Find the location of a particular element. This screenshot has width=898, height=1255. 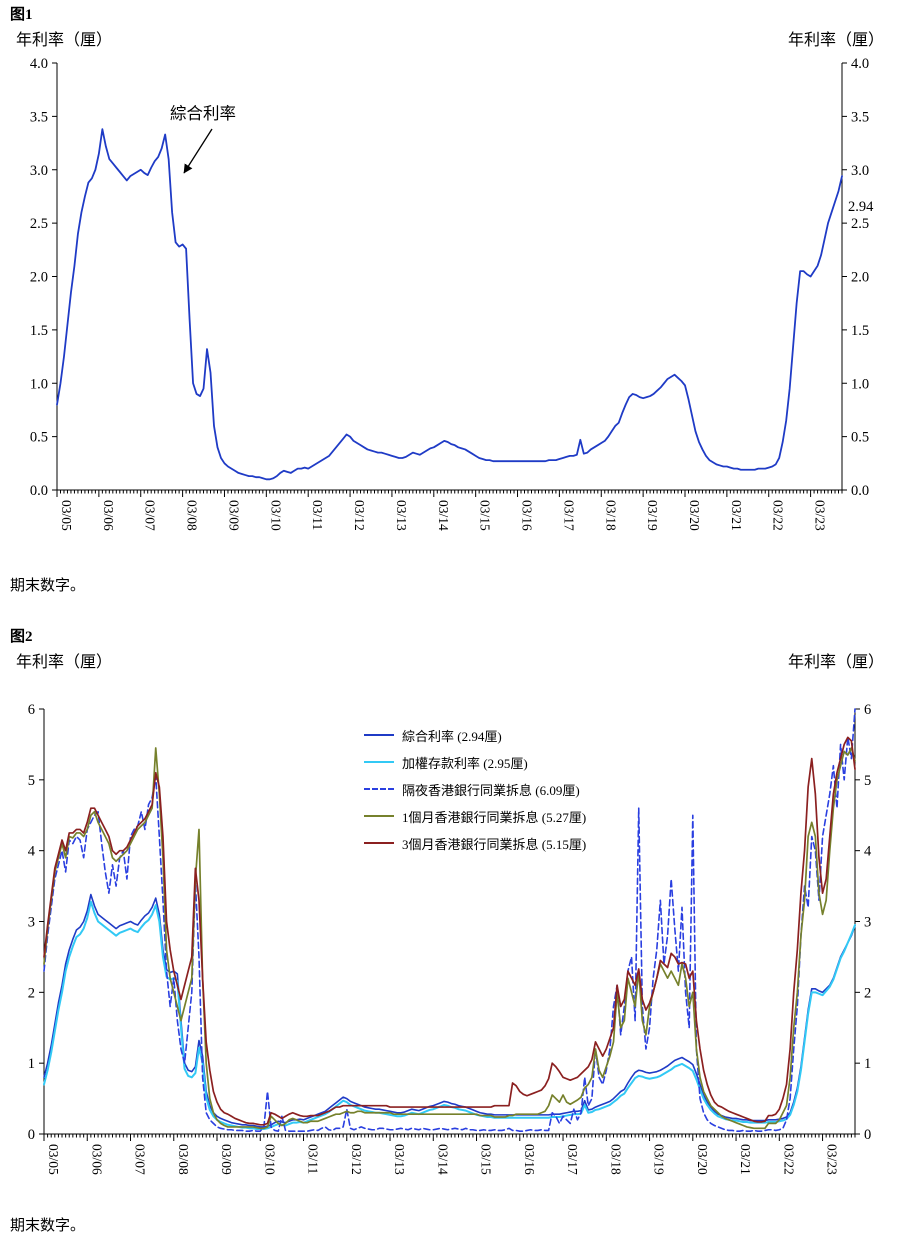

svg-text: 03/20 is located at coordinates (702, 1159).